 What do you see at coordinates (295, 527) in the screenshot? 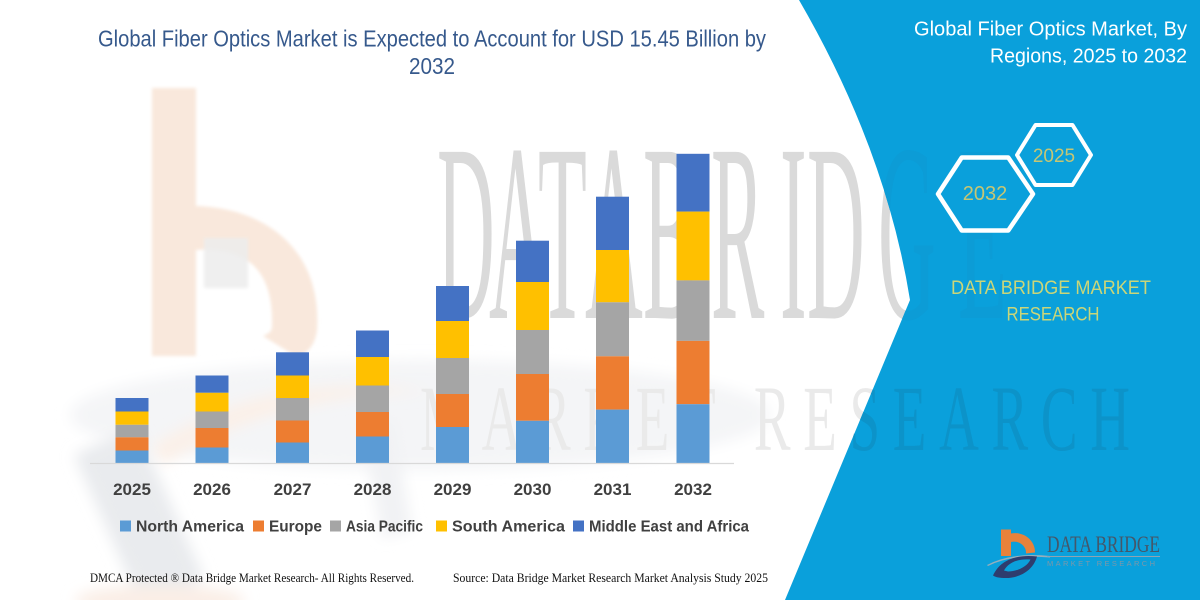
I see `svg-text: Europe` at bounding box center [295, 527].